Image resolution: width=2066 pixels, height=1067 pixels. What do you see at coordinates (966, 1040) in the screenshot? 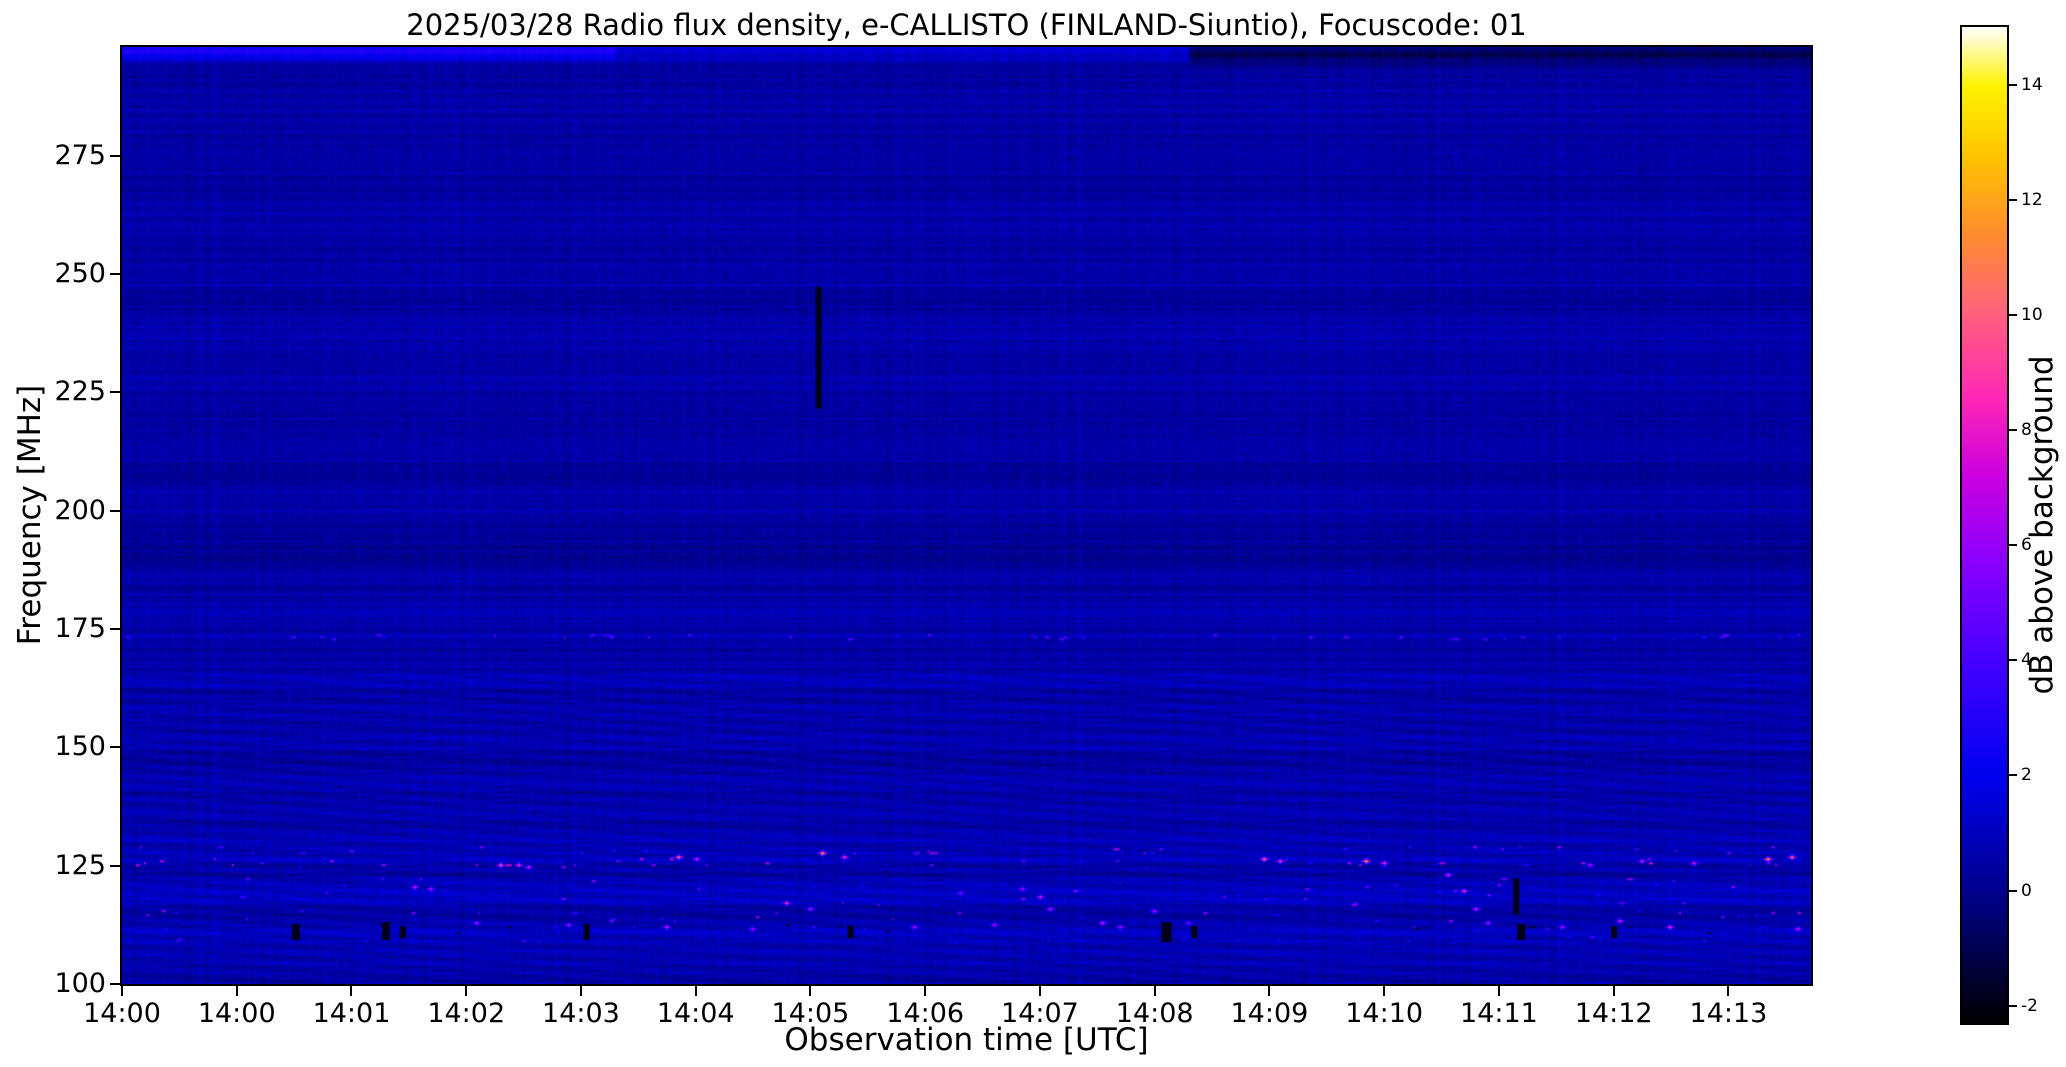
I see `x-axis-label: Observation time [UTC]` at bounding box center [966, 1040].